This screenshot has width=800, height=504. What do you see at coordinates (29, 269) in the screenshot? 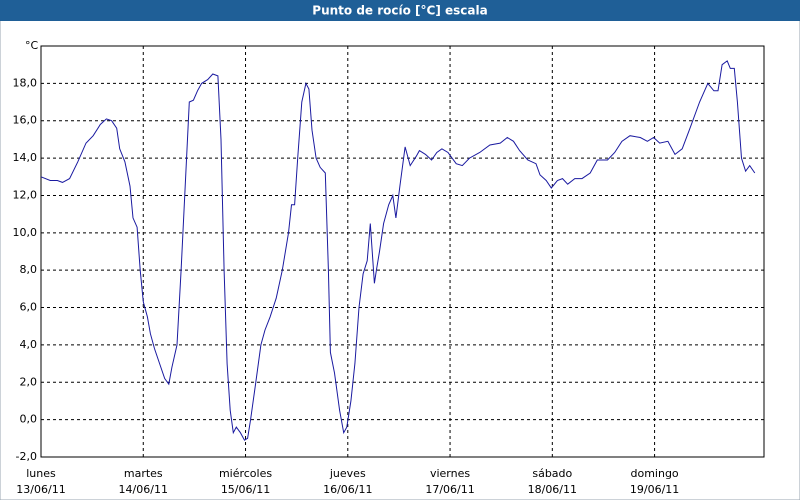
I see `y-tick-label: 8,0` at bounding box center [29, 269].